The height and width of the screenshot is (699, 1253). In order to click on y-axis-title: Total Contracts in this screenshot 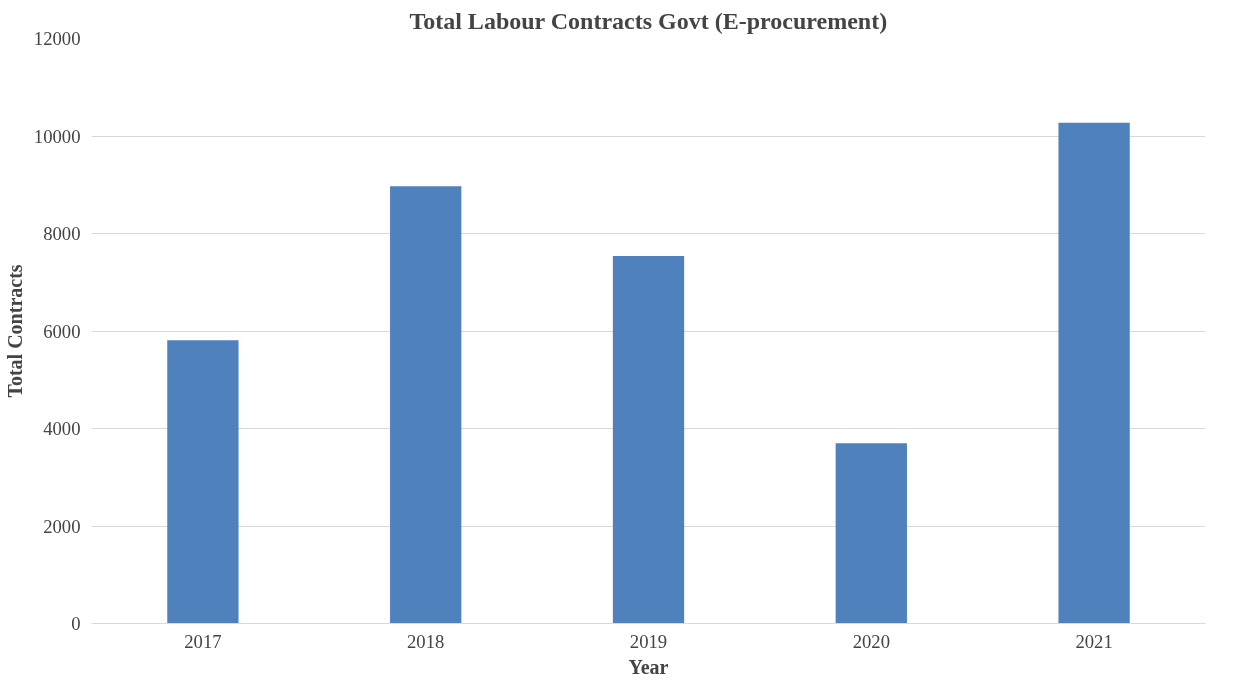, I will do `click(14, 331)`.